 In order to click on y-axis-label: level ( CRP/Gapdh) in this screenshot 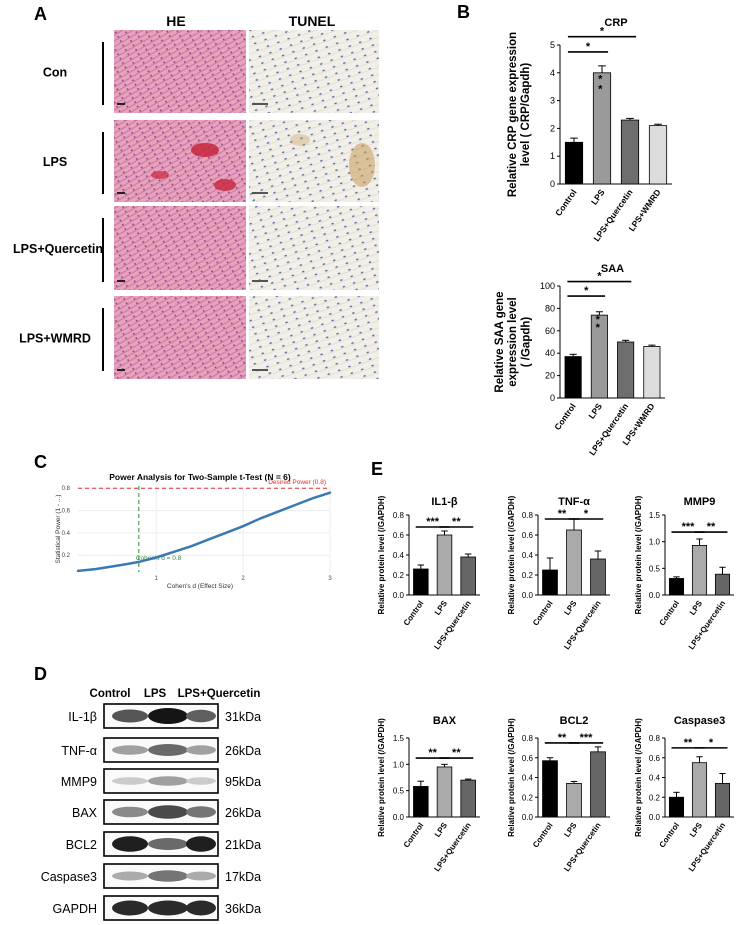, I will do `click(526, 115)`.